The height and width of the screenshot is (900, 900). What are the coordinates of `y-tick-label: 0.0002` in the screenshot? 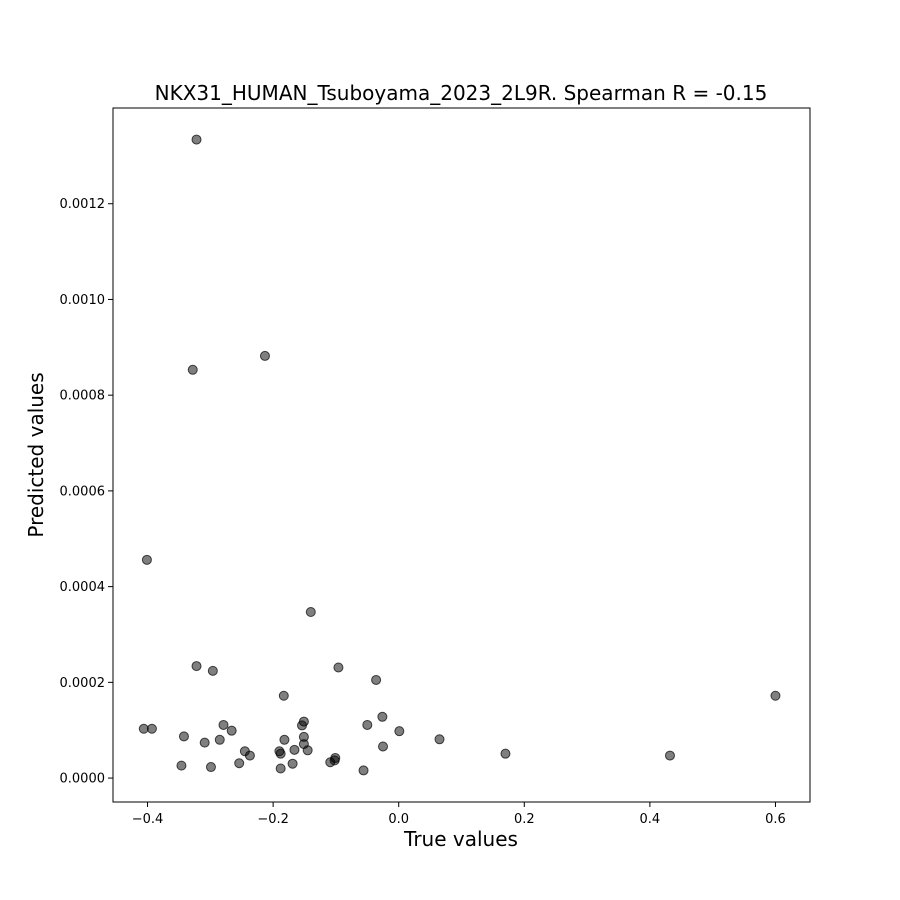 It's located at (83, 683).